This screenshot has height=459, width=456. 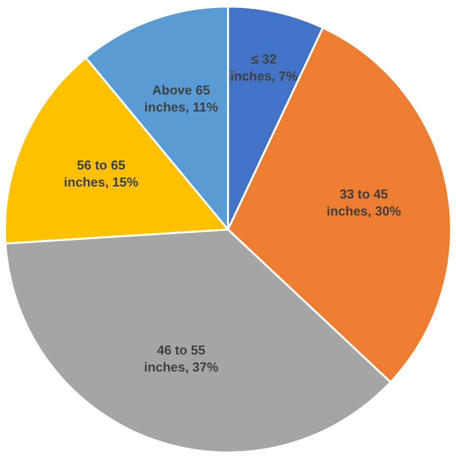 What do you see at coordinates (364, 202) in the screenshot?
I see `slice-label: 33 to 45 inches, 30%` at bounding box center [364, 202].